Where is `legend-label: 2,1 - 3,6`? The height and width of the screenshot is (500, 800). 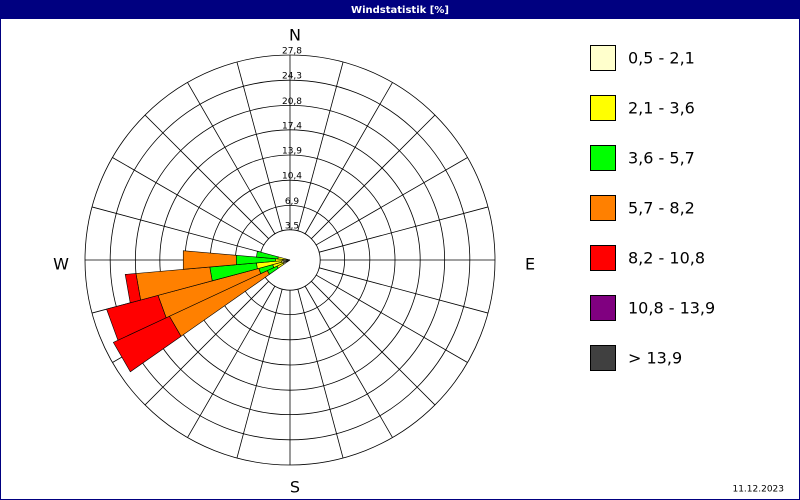
legend-label: 2,1 - 3,6 is located at coordinates (661, 108).